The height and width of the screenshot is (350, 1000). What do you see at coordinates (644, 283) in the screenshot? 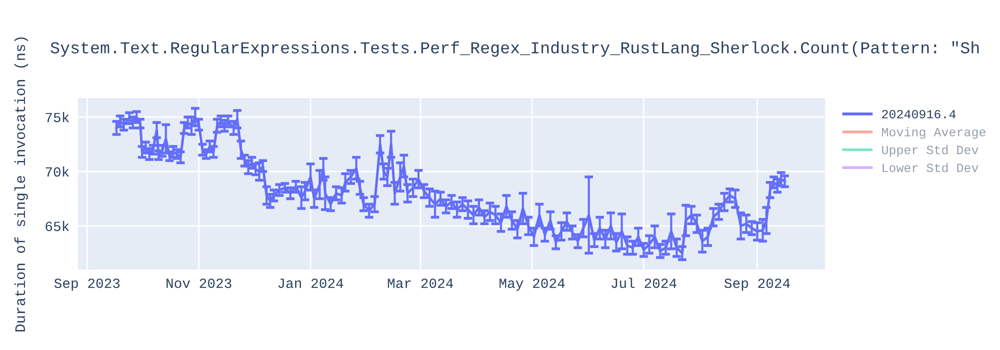
I see `x-tick-label: Jul 2024` at bounding box center [644, 283].